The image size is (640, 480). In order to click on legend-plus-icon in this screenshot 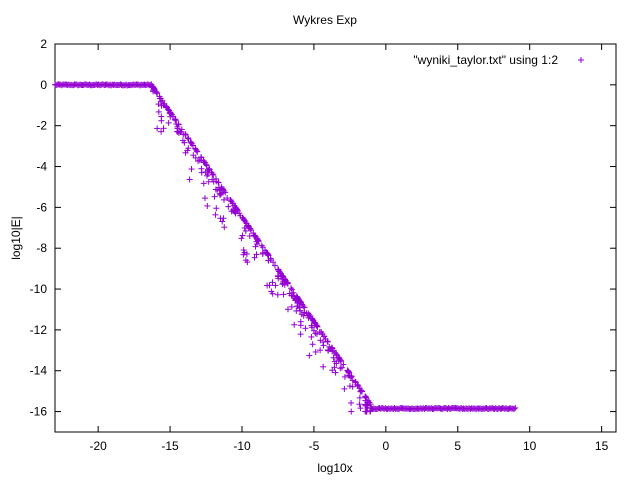, I will do `click(581, 60)`.